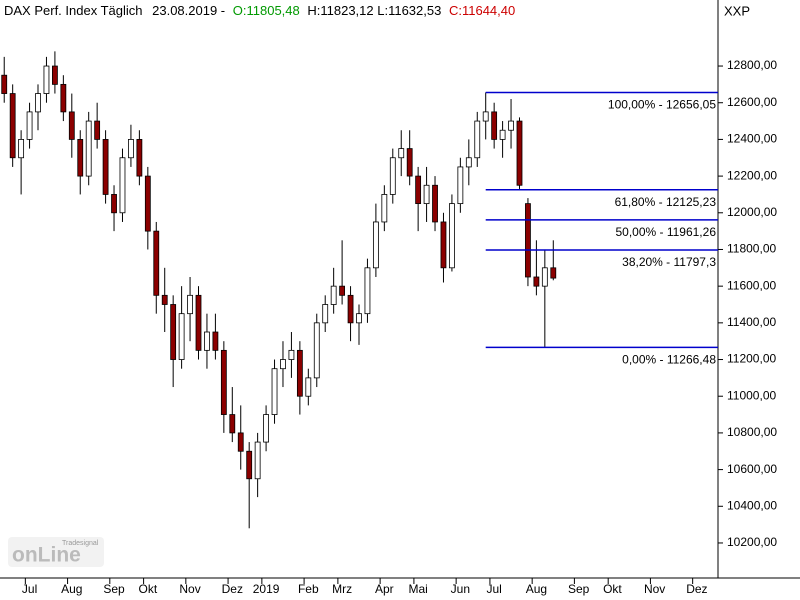 This screenshot has height=600, width=800. Describe the element at coordinates (752, 542) in the screenshot. I see `y-tick-label: 10200,00` at that location.